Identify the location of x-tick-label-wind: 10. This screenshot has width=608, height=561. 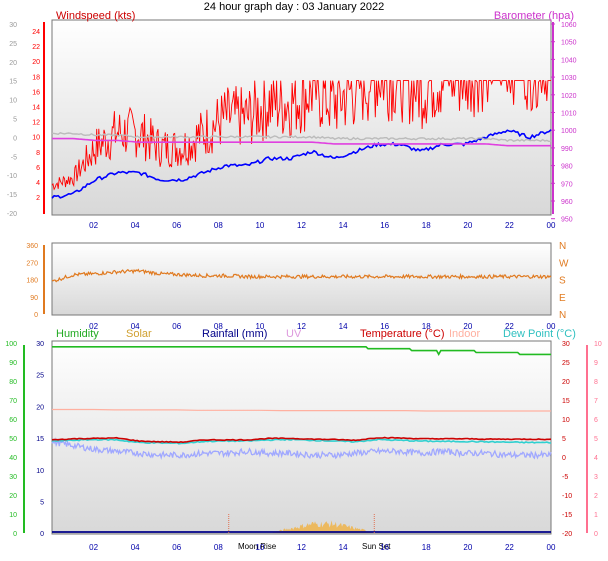
(259, 225).